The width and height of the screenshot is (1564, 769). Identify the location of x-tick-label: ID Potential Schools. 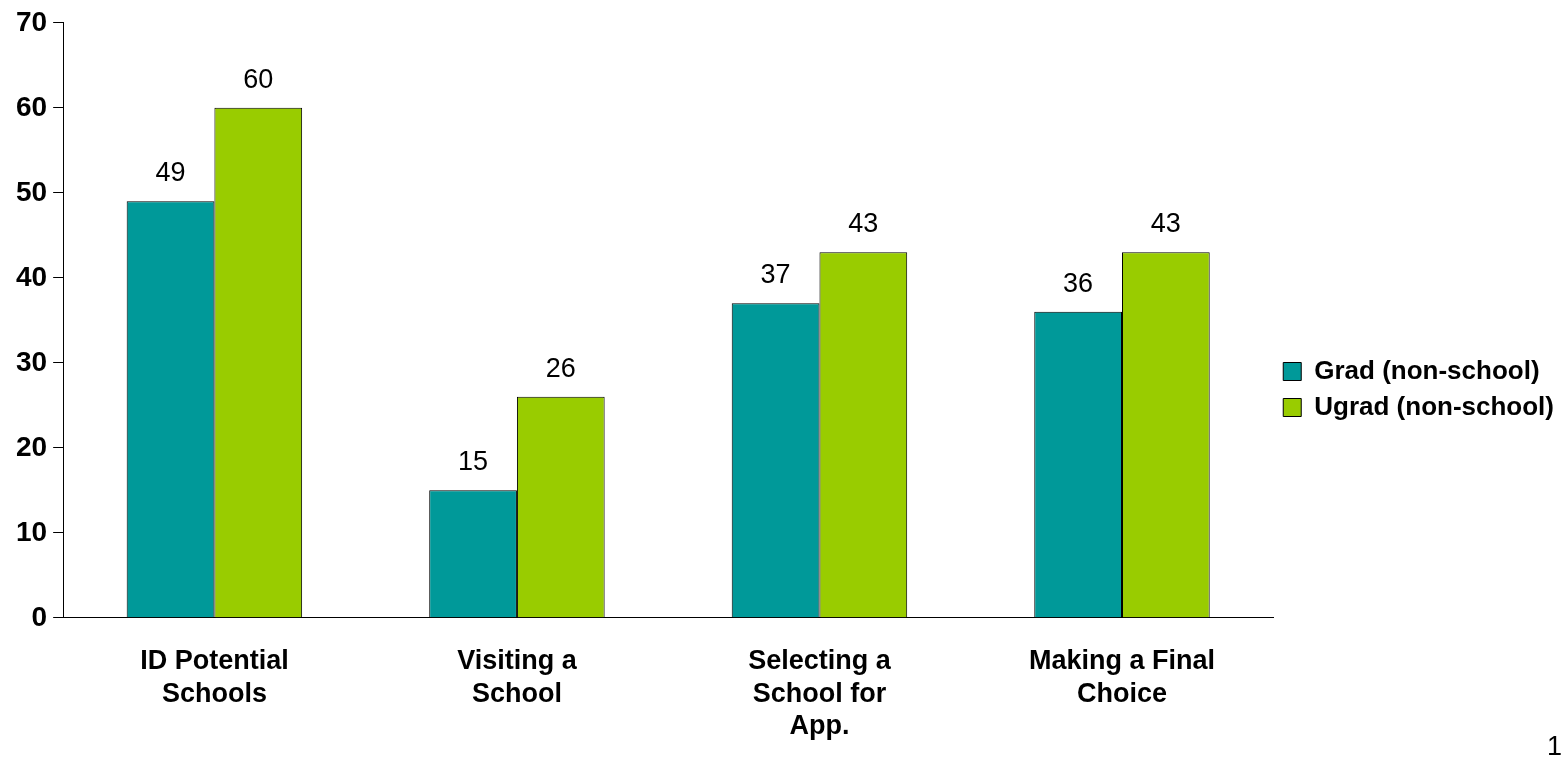
(214, 676).